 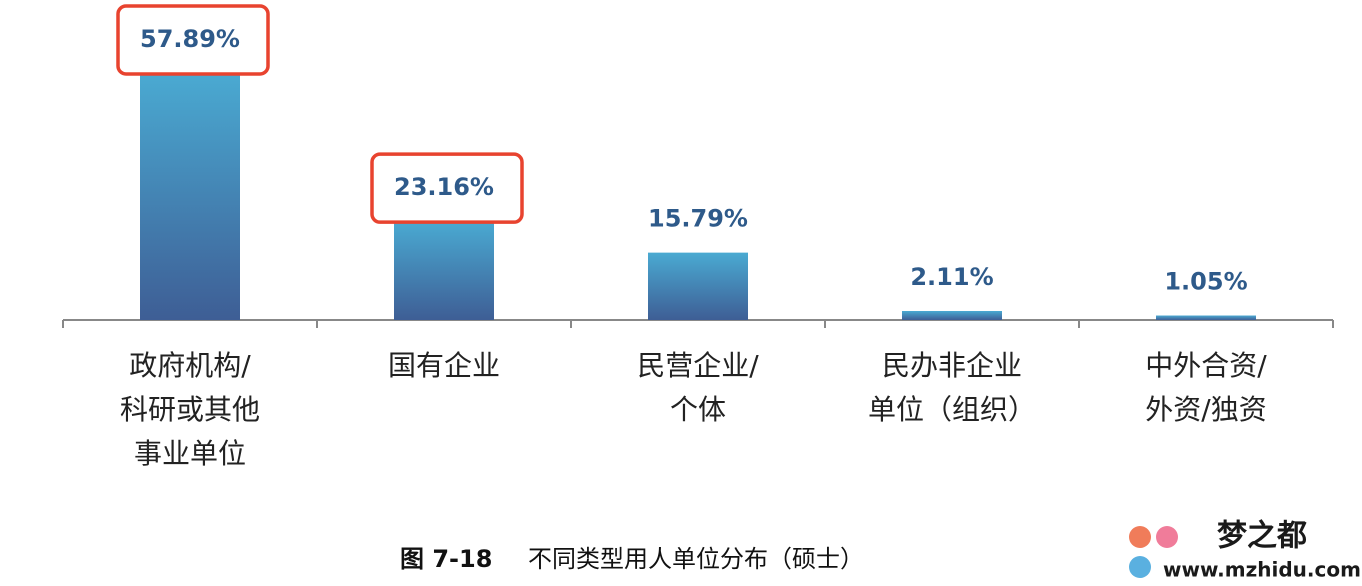 I want to click on watermark-name: 梦之都, so click(x=1262, y=536).